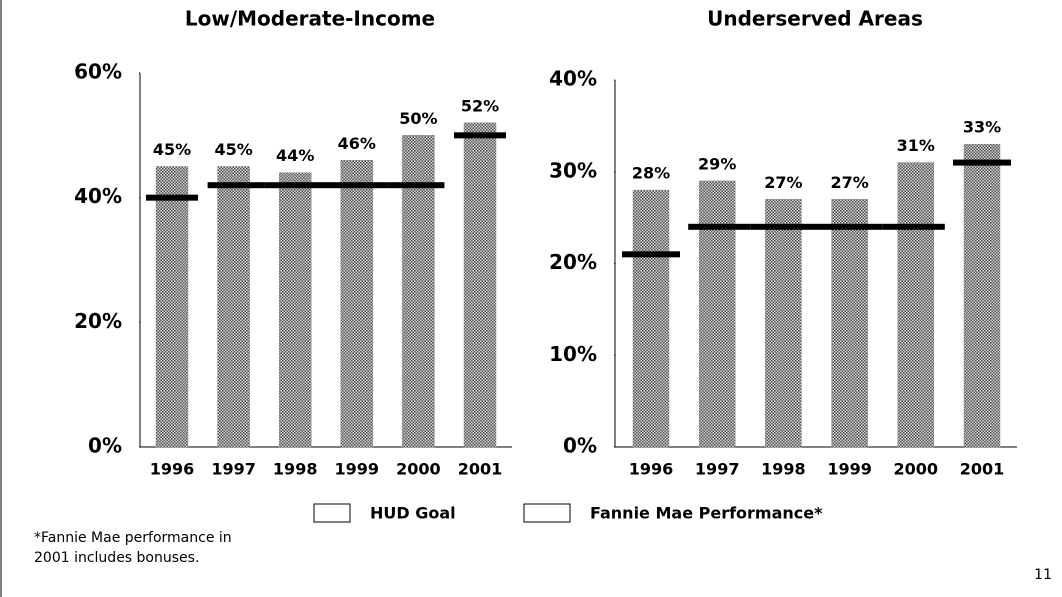 The image size is (1062, 597). Describe the element at coordinates (717, 163) in the screenshot. I see `value-label: 29%` at that location.